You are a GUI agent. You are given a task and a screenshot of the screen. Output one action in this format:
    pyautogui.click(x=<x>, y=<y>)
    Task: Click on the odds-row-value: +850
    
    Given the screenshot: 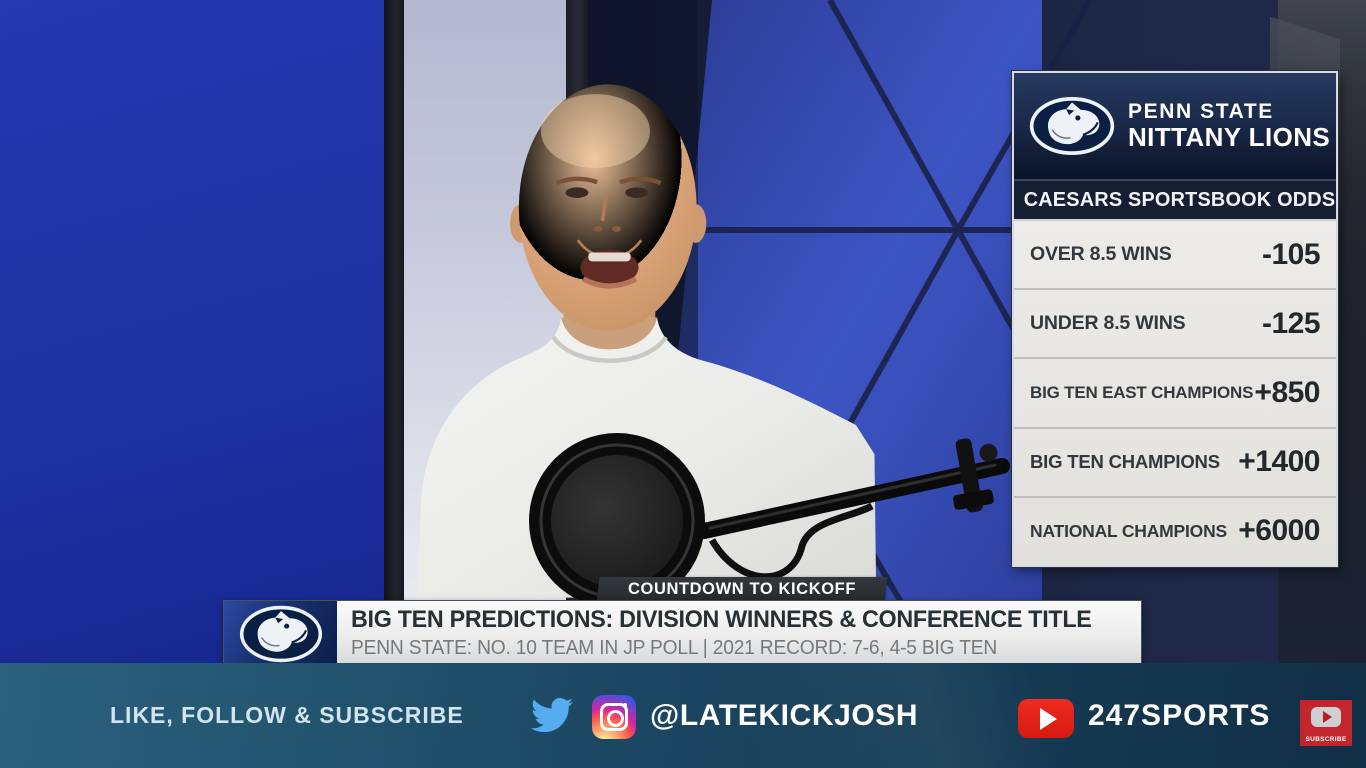 What is the action you would take?
    pyautogui.click(x=1287, y=392)
    